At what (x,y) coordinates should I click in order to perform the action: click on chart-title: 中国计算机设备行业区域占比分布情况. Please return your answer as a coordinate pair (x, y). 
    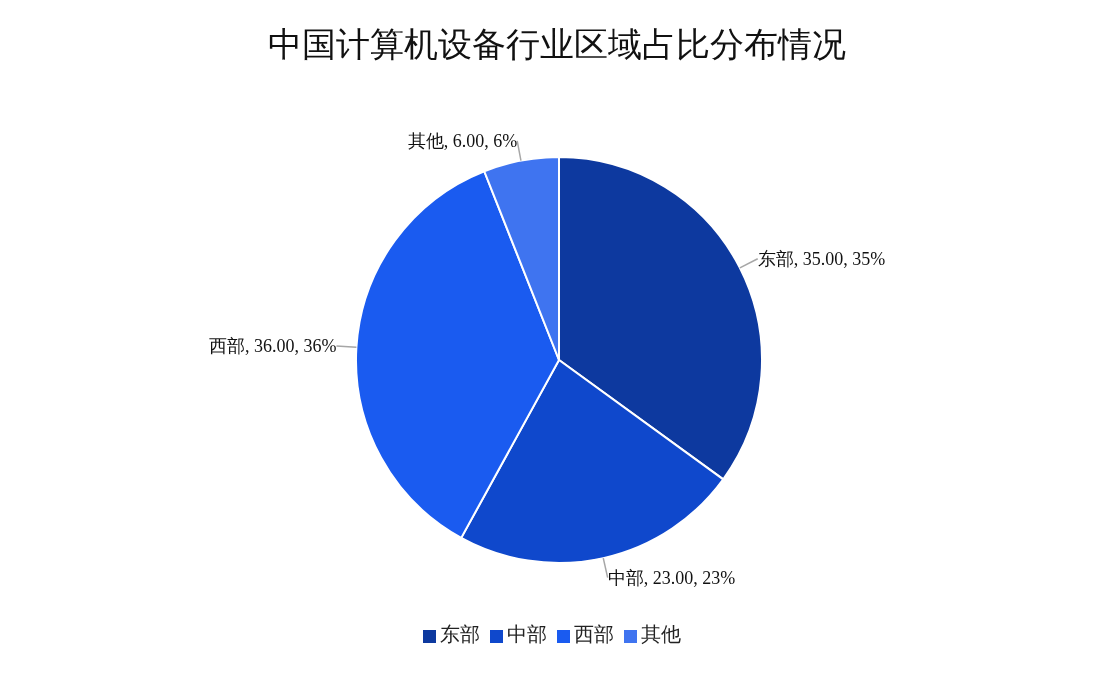
    Looking at the image, I should click on (556, 45).